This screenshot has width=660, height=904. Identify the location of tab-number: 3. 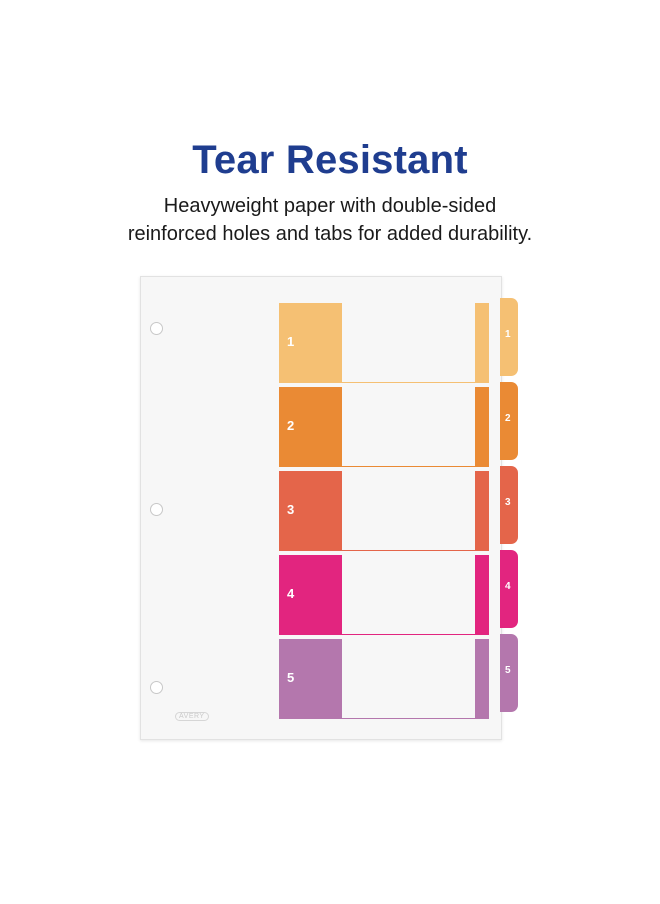
(508, 502).